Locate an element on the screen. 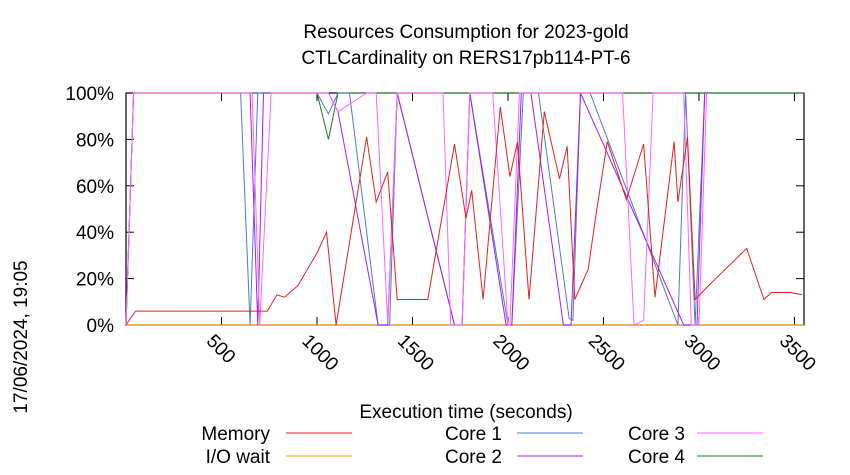  chart-title-line-2: CTLCardinality on RERS17pb114-PT-6 is located at coordinates (465, 58).